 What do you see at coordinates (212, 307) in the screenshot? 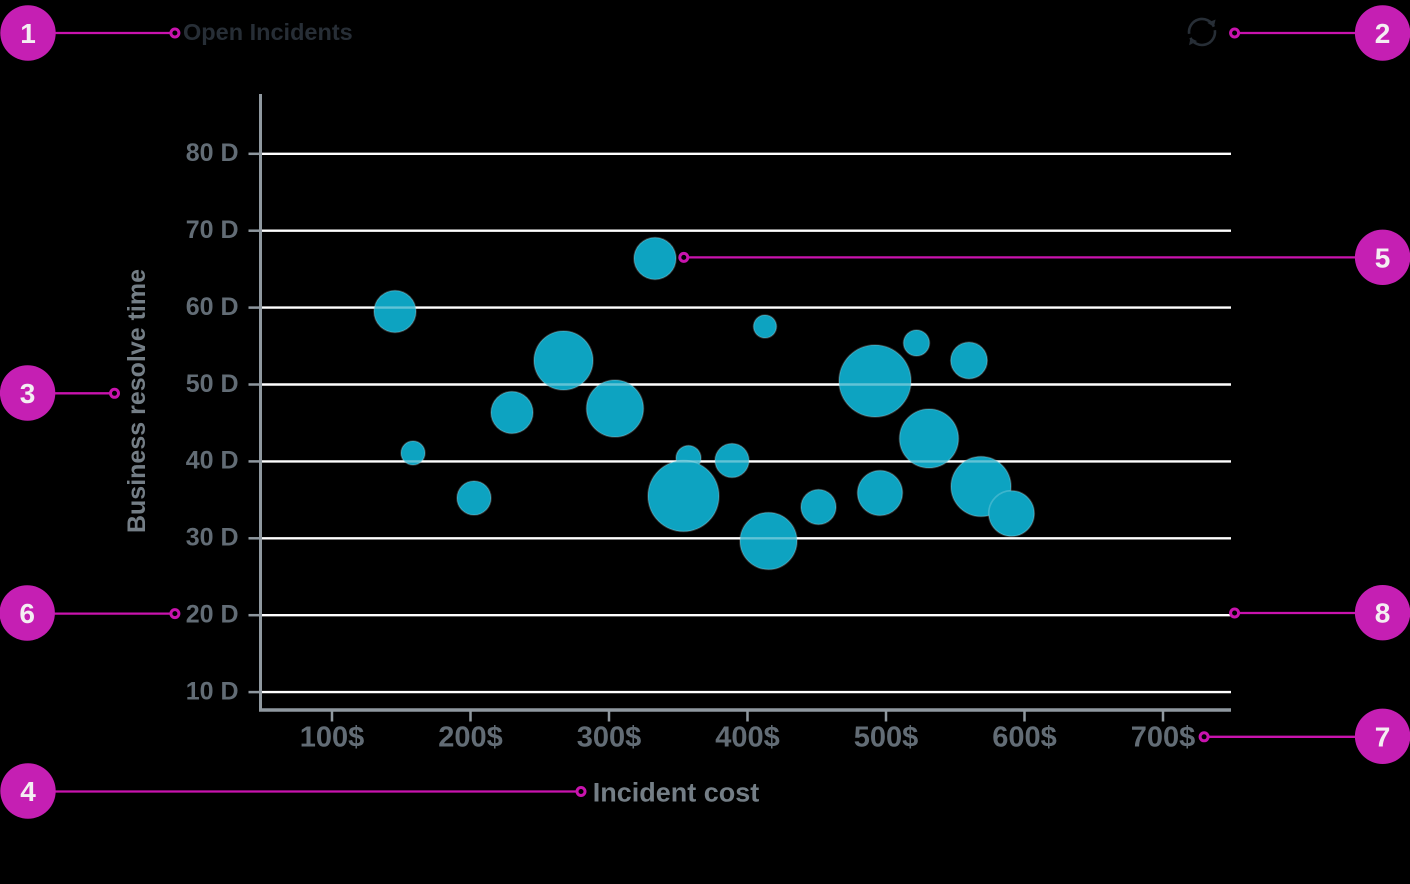
I see `svg-text: 60 D` at bounding box center [212, 307].